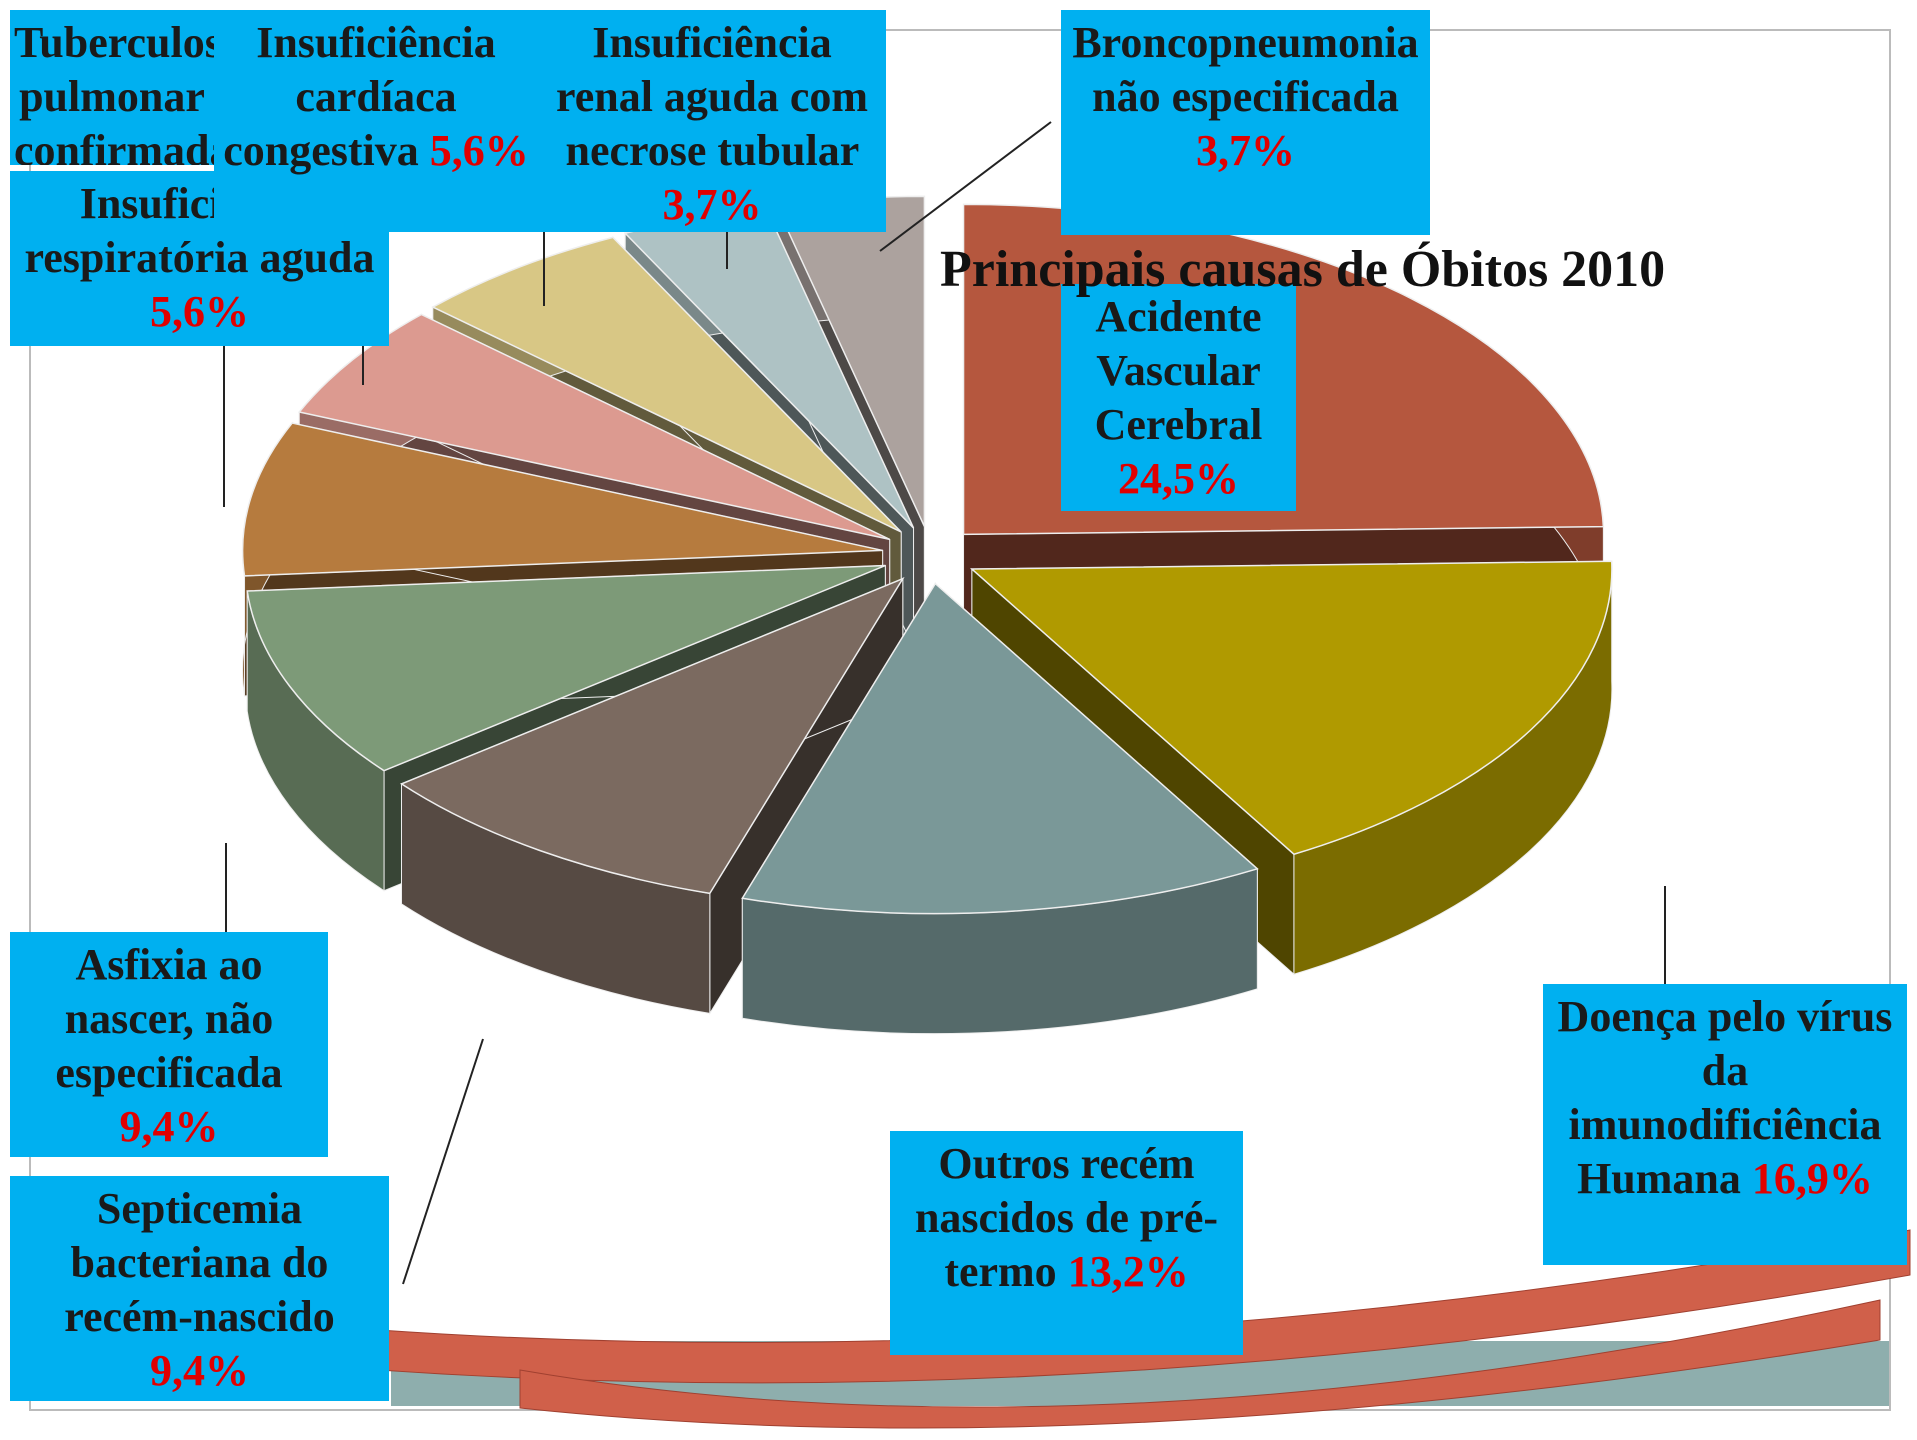 This screenshot has width=1917, height=1440. I want to click on data-label: Tuberculose pulmonar confirmada 7,5%, so click(112, 87).